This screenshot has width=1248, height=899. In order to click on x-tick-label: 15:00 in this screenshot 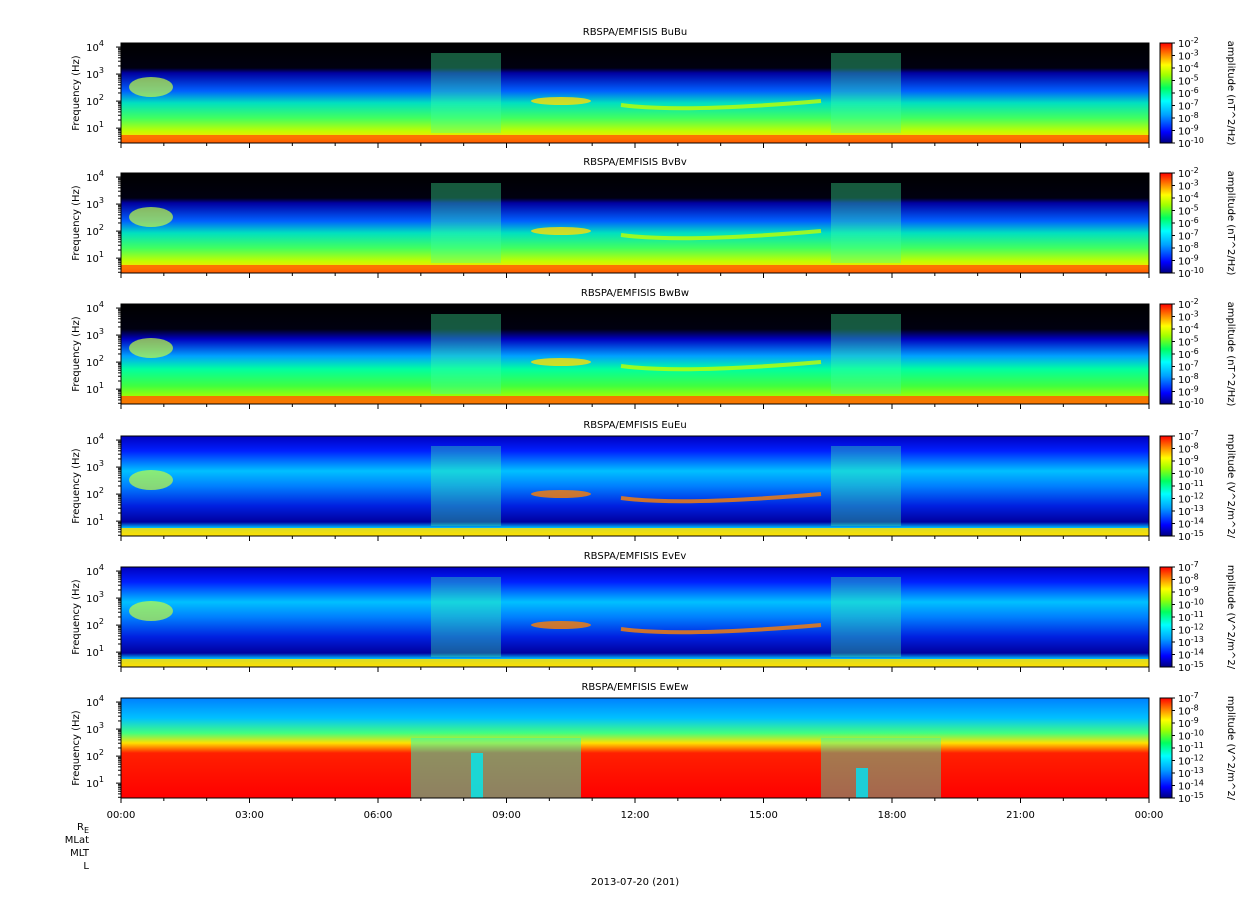, I will do `click(763, 815)`.